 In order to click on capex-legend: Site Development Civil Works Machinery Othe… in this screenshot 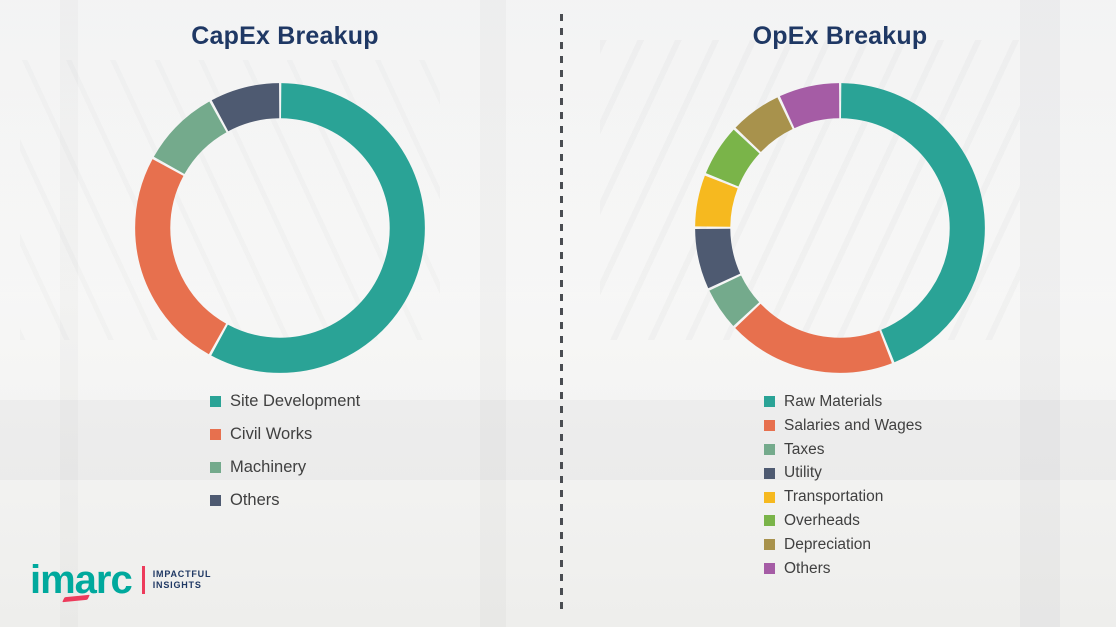, I will do `click(285, 451)`.